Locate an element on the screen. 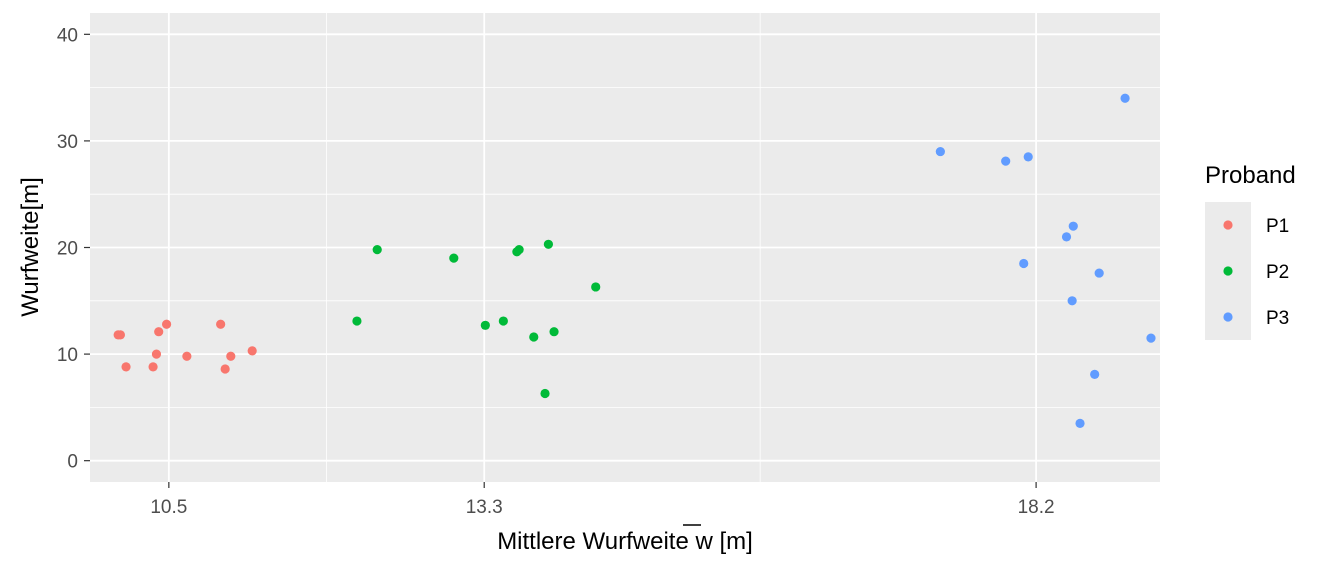  x-axis-title: Mittlere Wurfweite w [m] is located at coordinates (625, 541).